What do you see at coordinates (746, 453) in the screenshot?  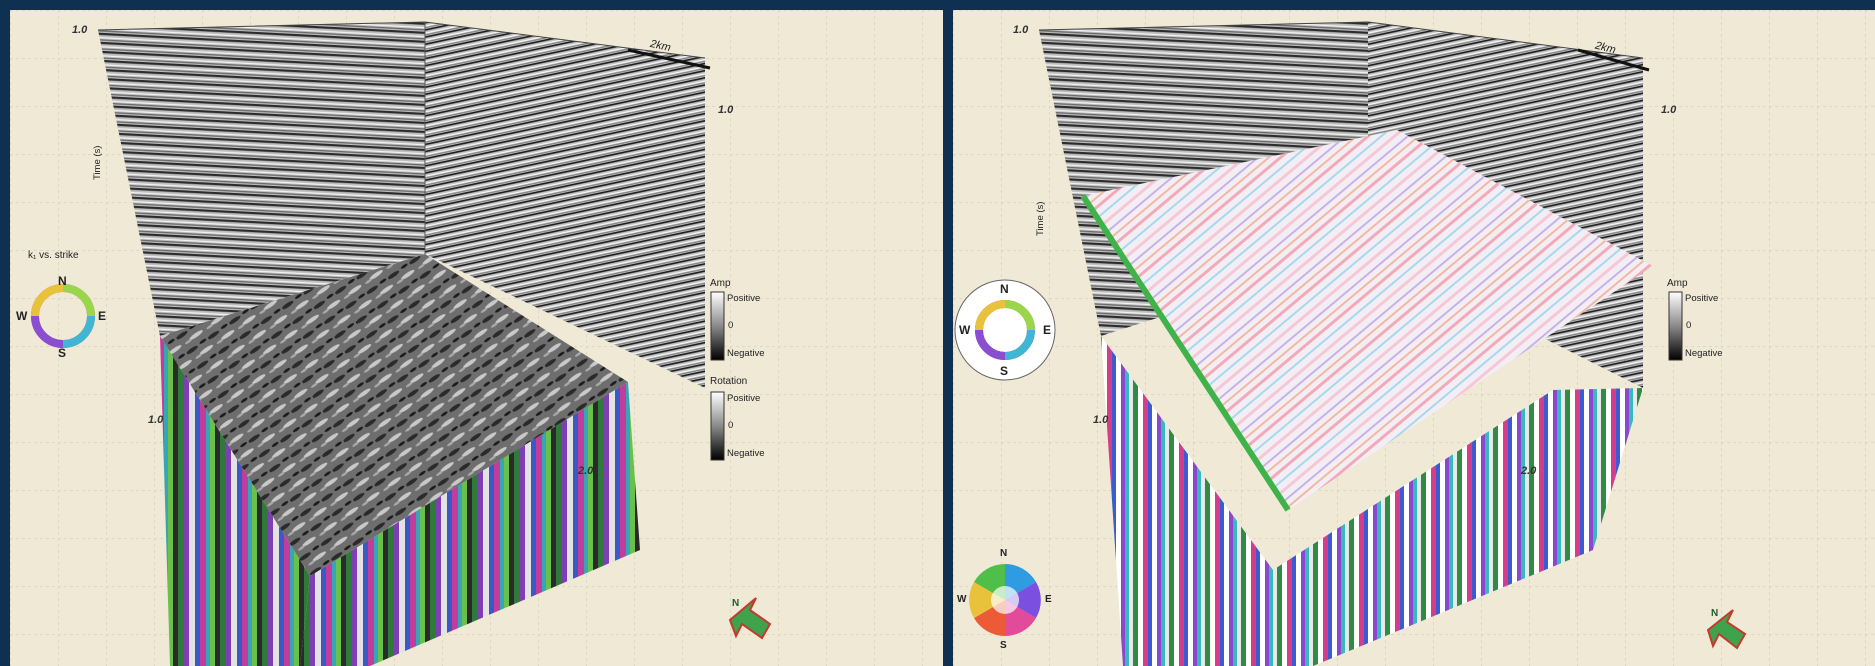 I see `rotation-negative: Negative` at bounding box center [746, 453].